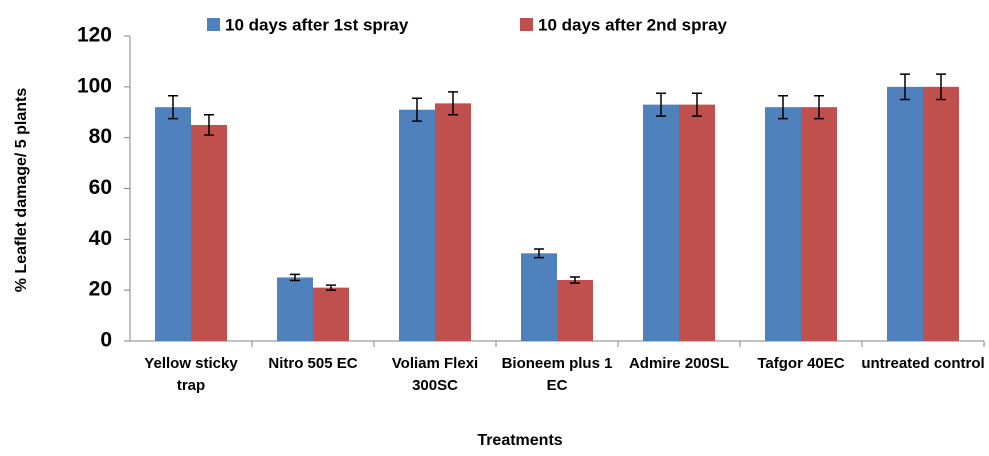 Image resolution: width=989 pixels, height=456 pixels. What do you see at coordinates (21, 190) in the screenshot?
I see `y-axis-title: % Leaflet damage/ 5 plants` at bounding box center [21, 190].